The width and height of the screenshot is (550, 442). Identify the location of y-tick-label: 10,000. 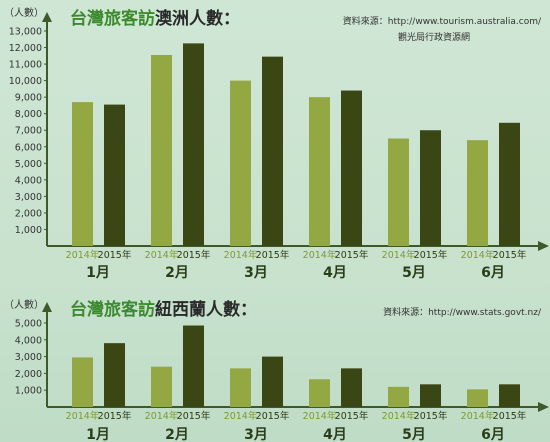
(25, 81).